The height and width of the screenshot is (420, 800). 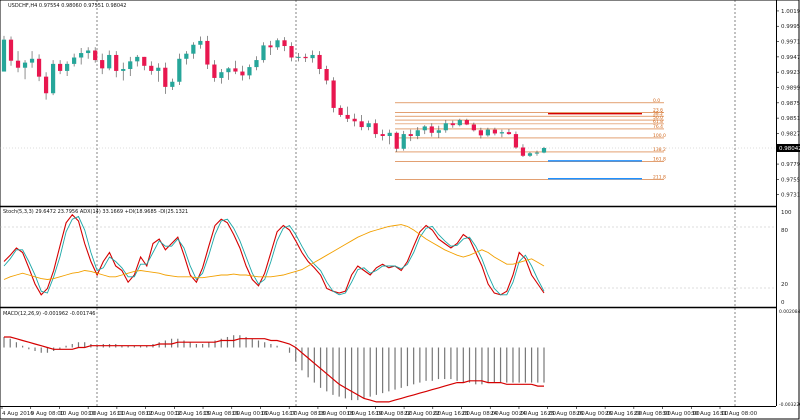 I want to click on fib-level-label: 38.2, so click(x=658, y=114).